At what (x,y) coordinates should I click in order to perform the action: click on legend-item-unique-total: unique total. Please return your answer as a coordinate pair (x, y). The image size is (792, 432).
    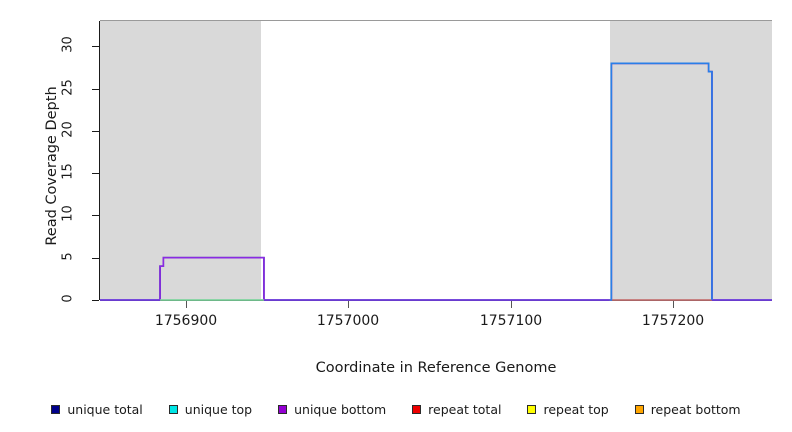
    Looking at the image, I should click on (97, 409).